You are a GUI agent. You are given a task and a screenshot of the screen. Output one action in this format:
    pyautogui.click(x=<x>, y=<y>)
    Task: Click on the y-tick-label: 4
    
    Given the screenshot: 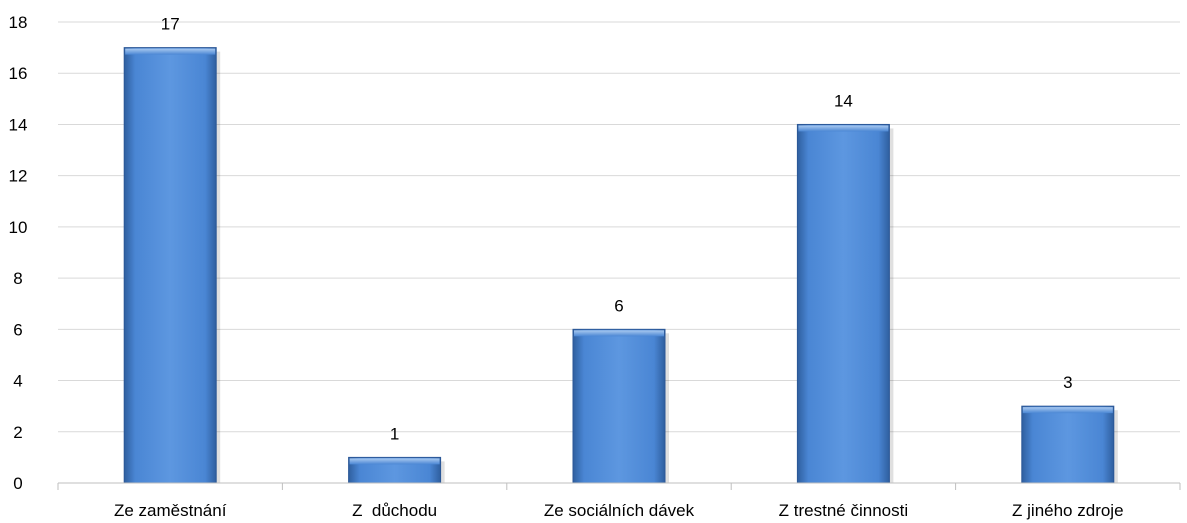 What is the action you would take?
    pyautogui.click(x=17, y=381)
    